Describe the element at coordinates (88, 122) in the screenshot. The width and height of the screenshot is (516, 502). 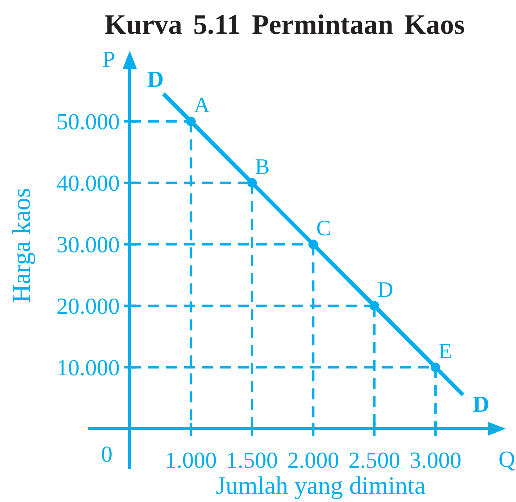
I see `y-tick-label: 50.000` at that location.